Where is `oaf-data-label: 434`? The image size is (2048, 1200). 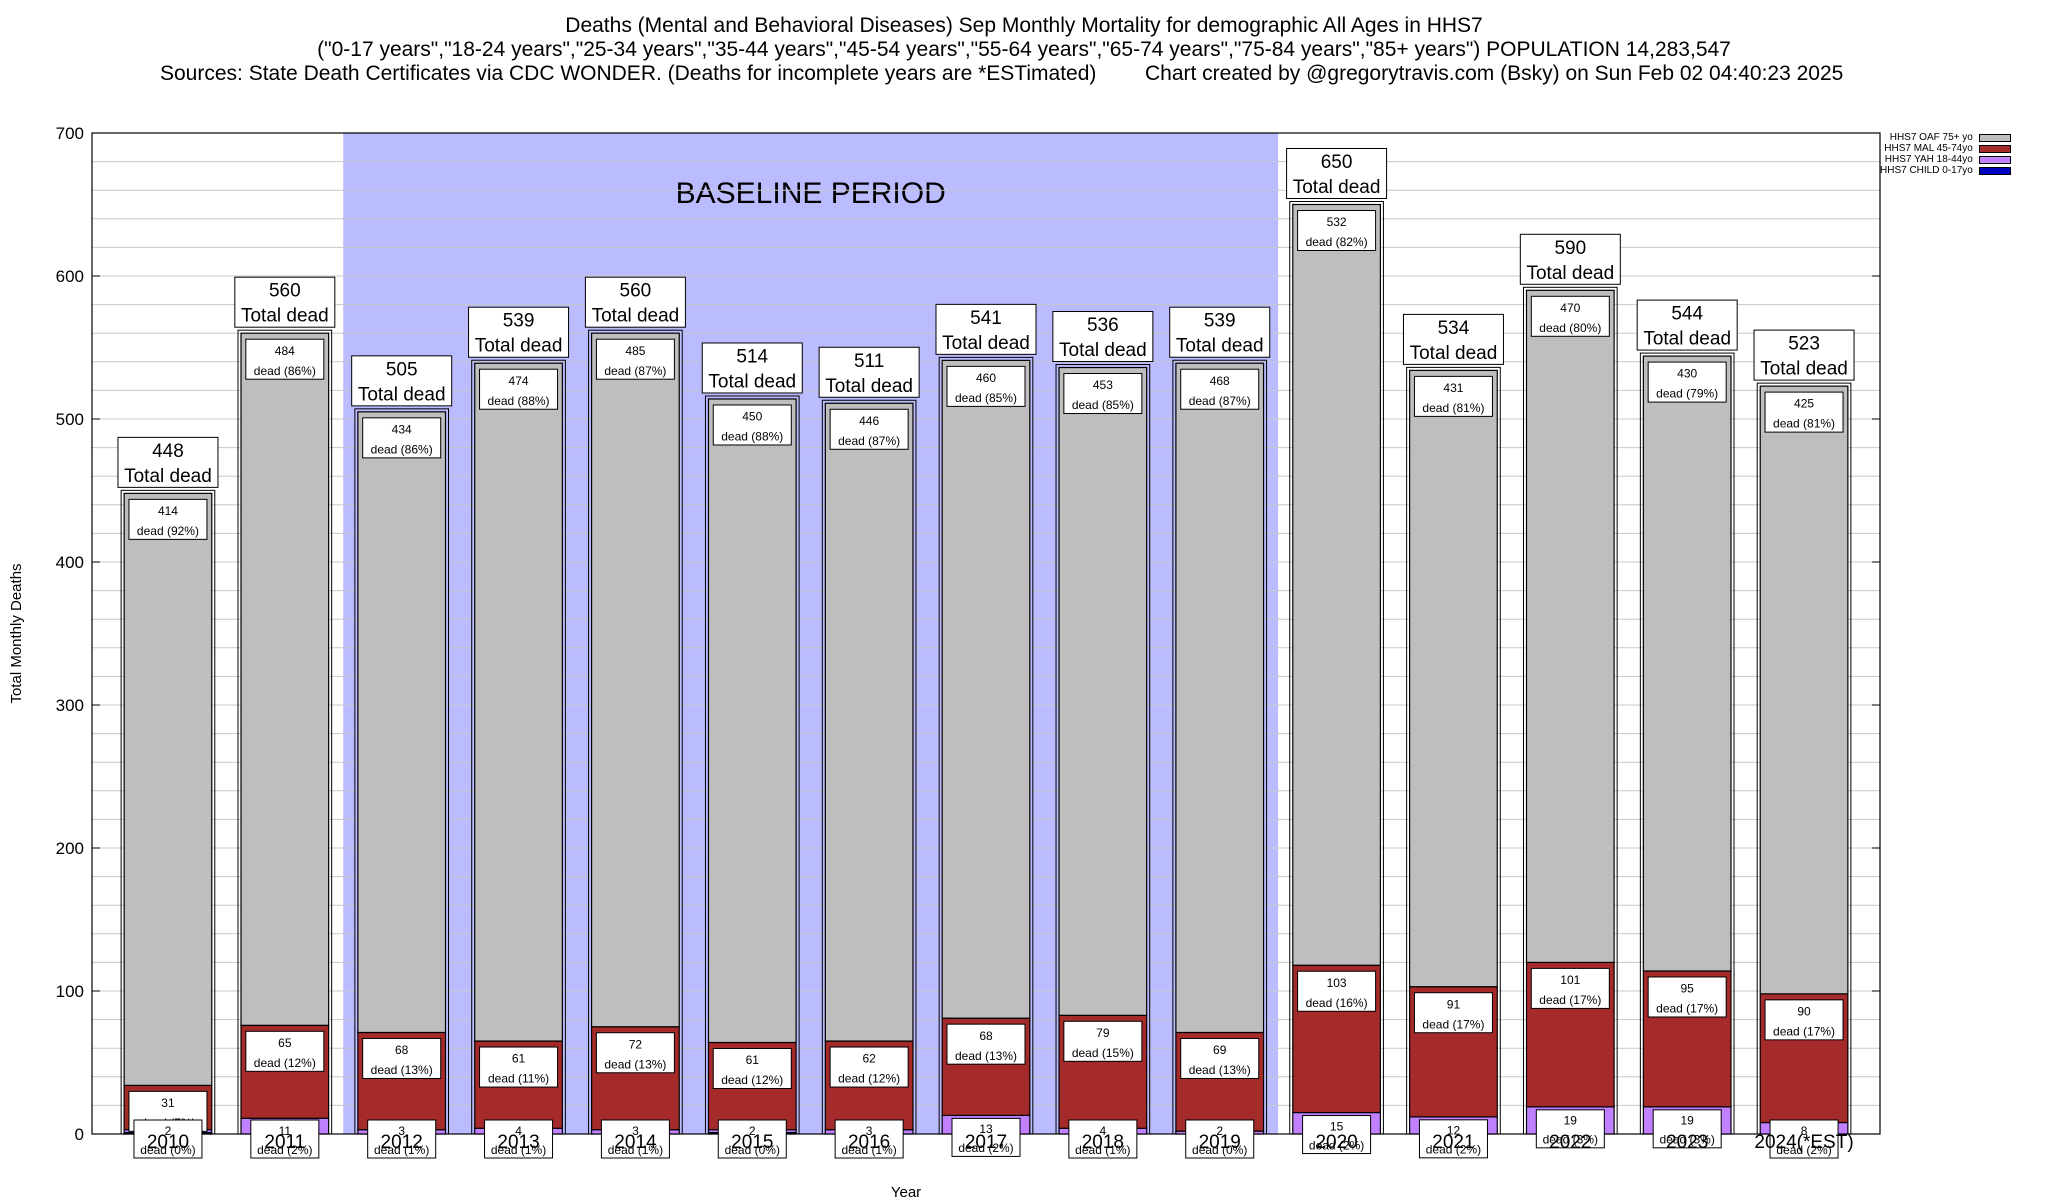 oaf-data-label: 434 is located at coordinates (402, 429).